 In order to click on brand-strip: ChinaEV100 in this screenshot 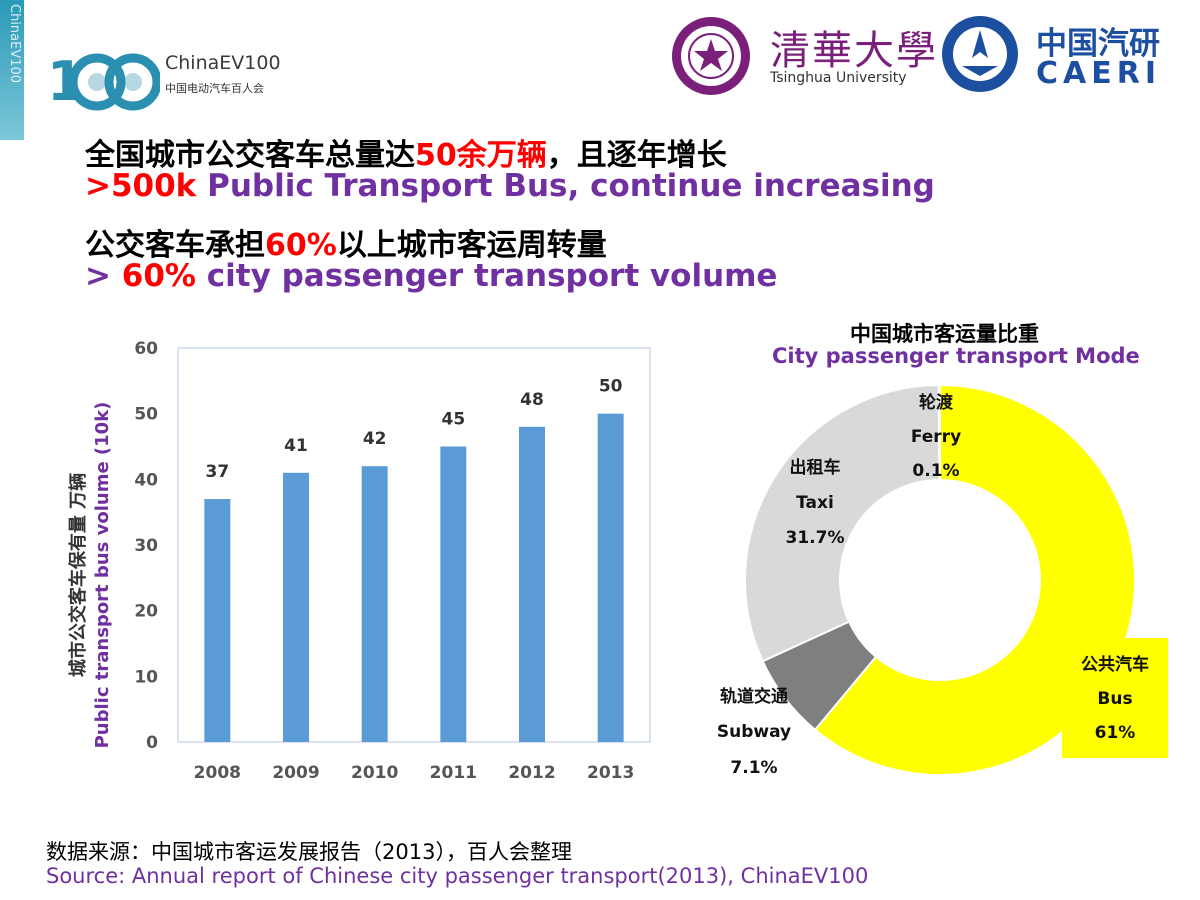, I will do `click(12, 70)`.